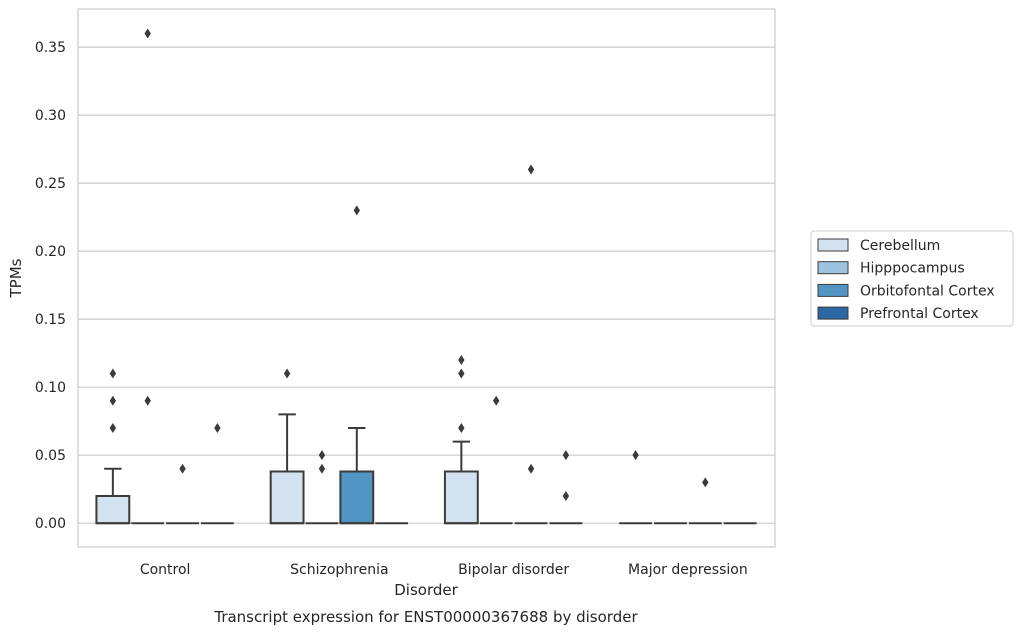  Describe the element at coordinates (900, 246) in the screenshot. I see `legend-label: Cerebellum` at that location.